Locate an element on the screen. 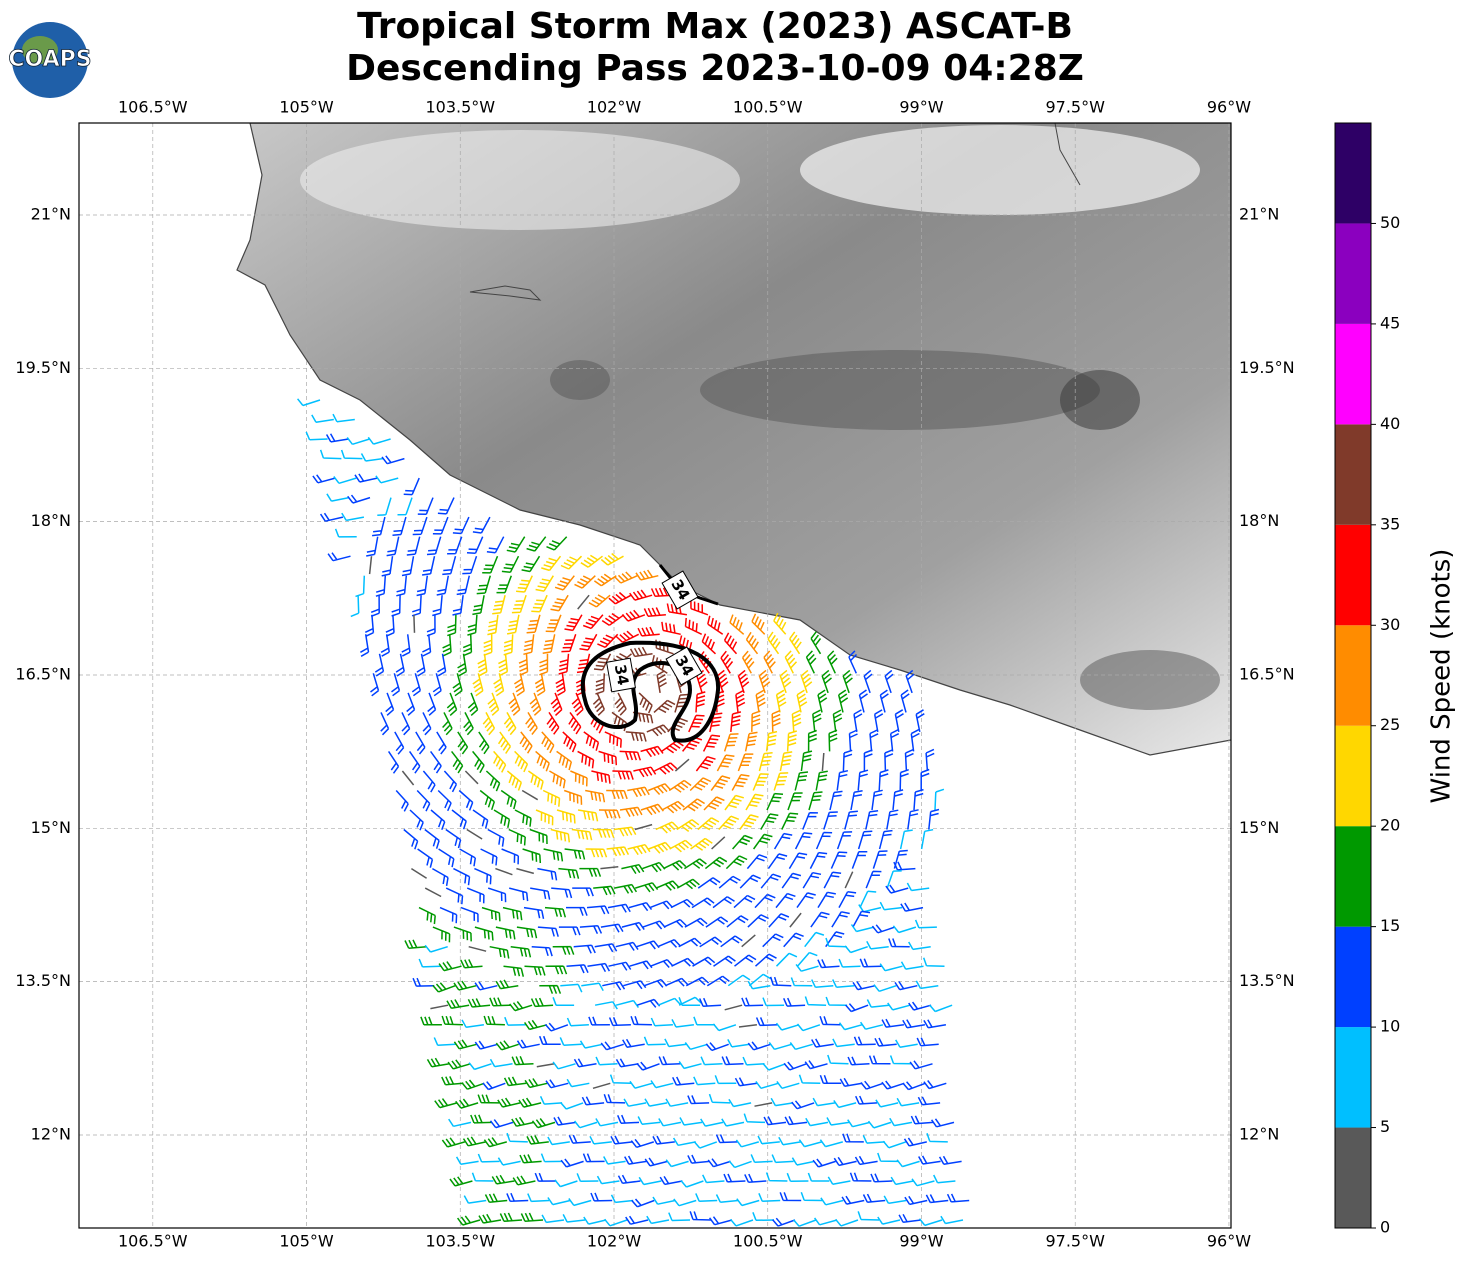  x-tick-label: 105°W is located at coordinates (306, 107).